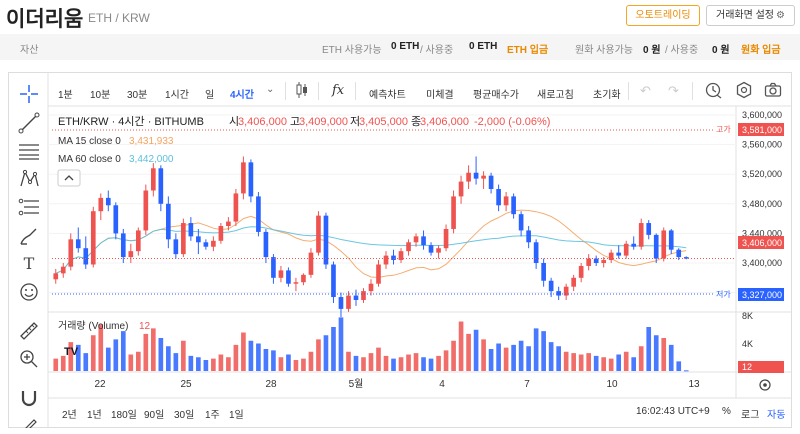 This screenshot has width=800, height=434. Describe the element at coordinates (302, 92) in the screenshot. I see `candle-style-icon` at that location.